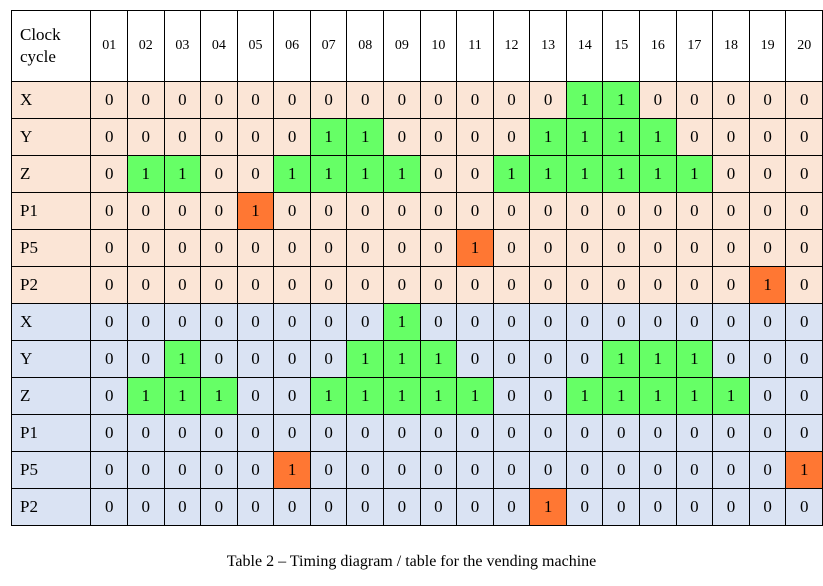 This screenshot has height=586, width=823. What do you see at coordinates (584, 46) in the screenshot?
I see `column-header-cycle: 14` at bounding box center [584, 46].